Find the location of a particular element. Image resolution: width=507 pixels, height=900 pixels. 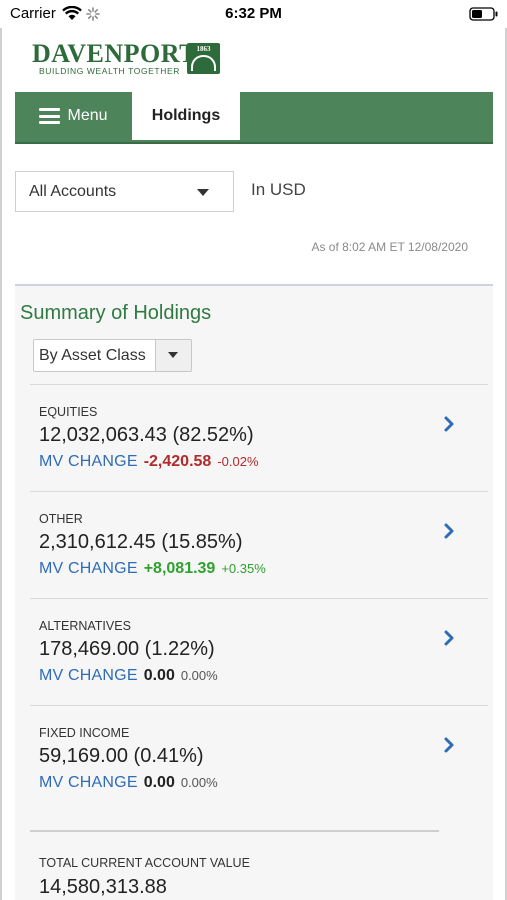

activity-spinner-icon is located at coordinates (93, 16).